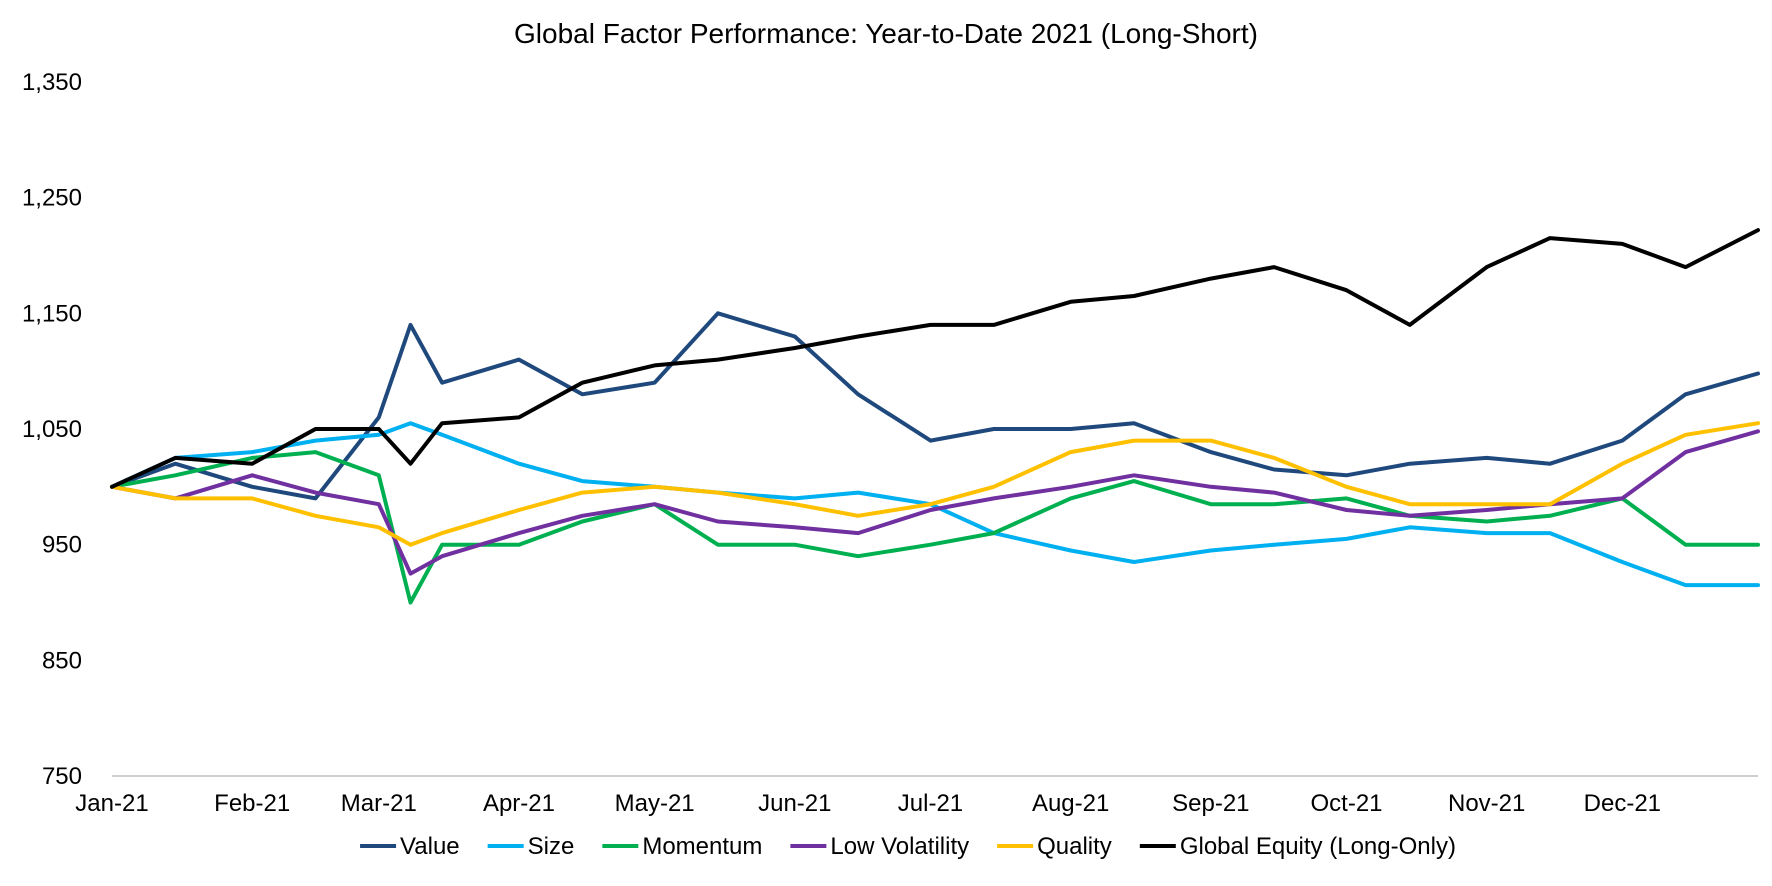 Image resolution: width=1772 pixels, height=886 pixels. I want to click on y-axis: 750 850 950 1,050 1,150 1,250 1,350, so click(52, 429).